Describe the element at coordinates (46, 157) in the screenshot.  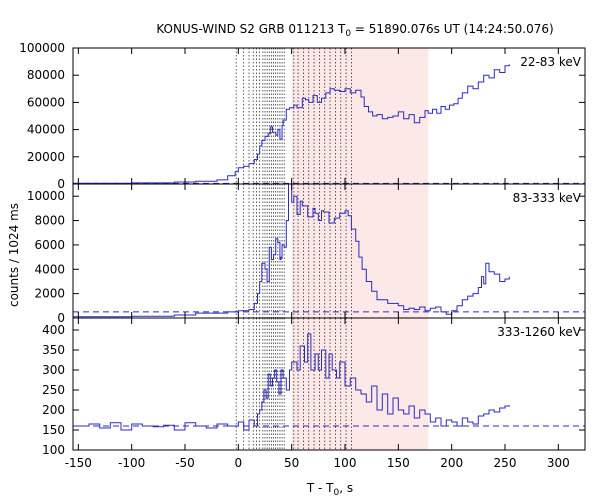
I see `y-tick-label: 20000` at that location.